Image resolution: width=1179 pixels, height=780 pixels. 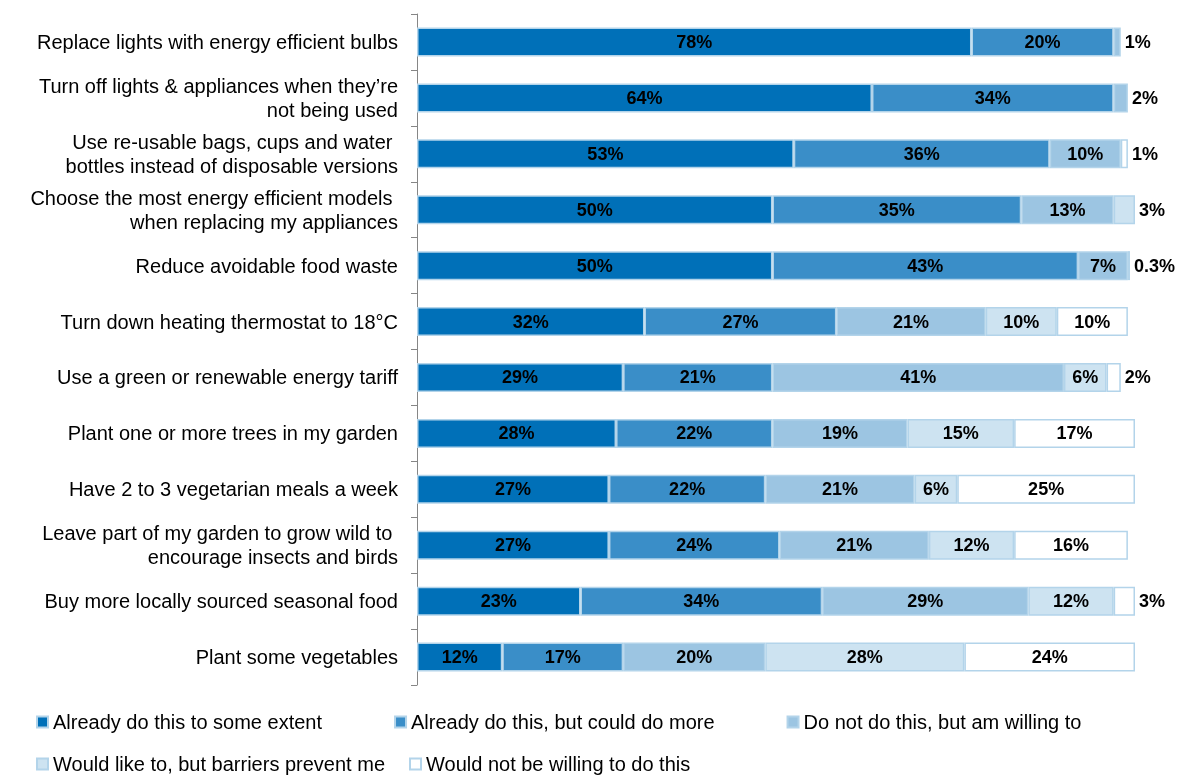 What do you see at coordinates (228, 377) in the screenshot?
I see `y-tick-label: Use a green or renewable energy tariff` at bounding box center [228, 377].